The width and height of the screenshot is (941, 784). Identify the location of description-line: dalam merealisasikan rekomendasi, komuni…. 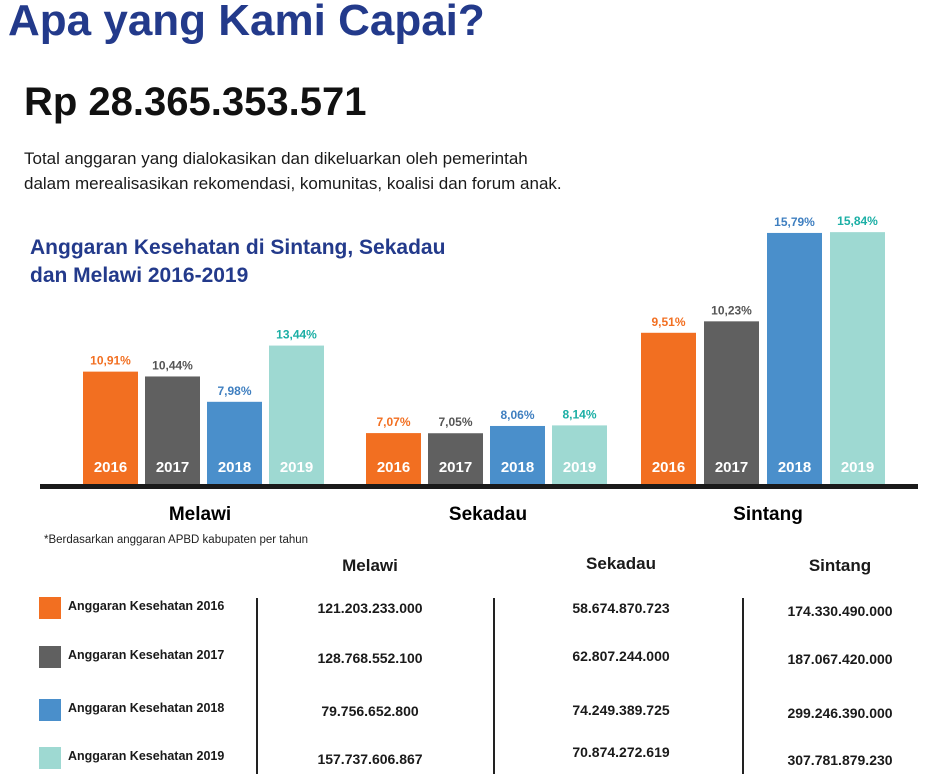
(293, 183).